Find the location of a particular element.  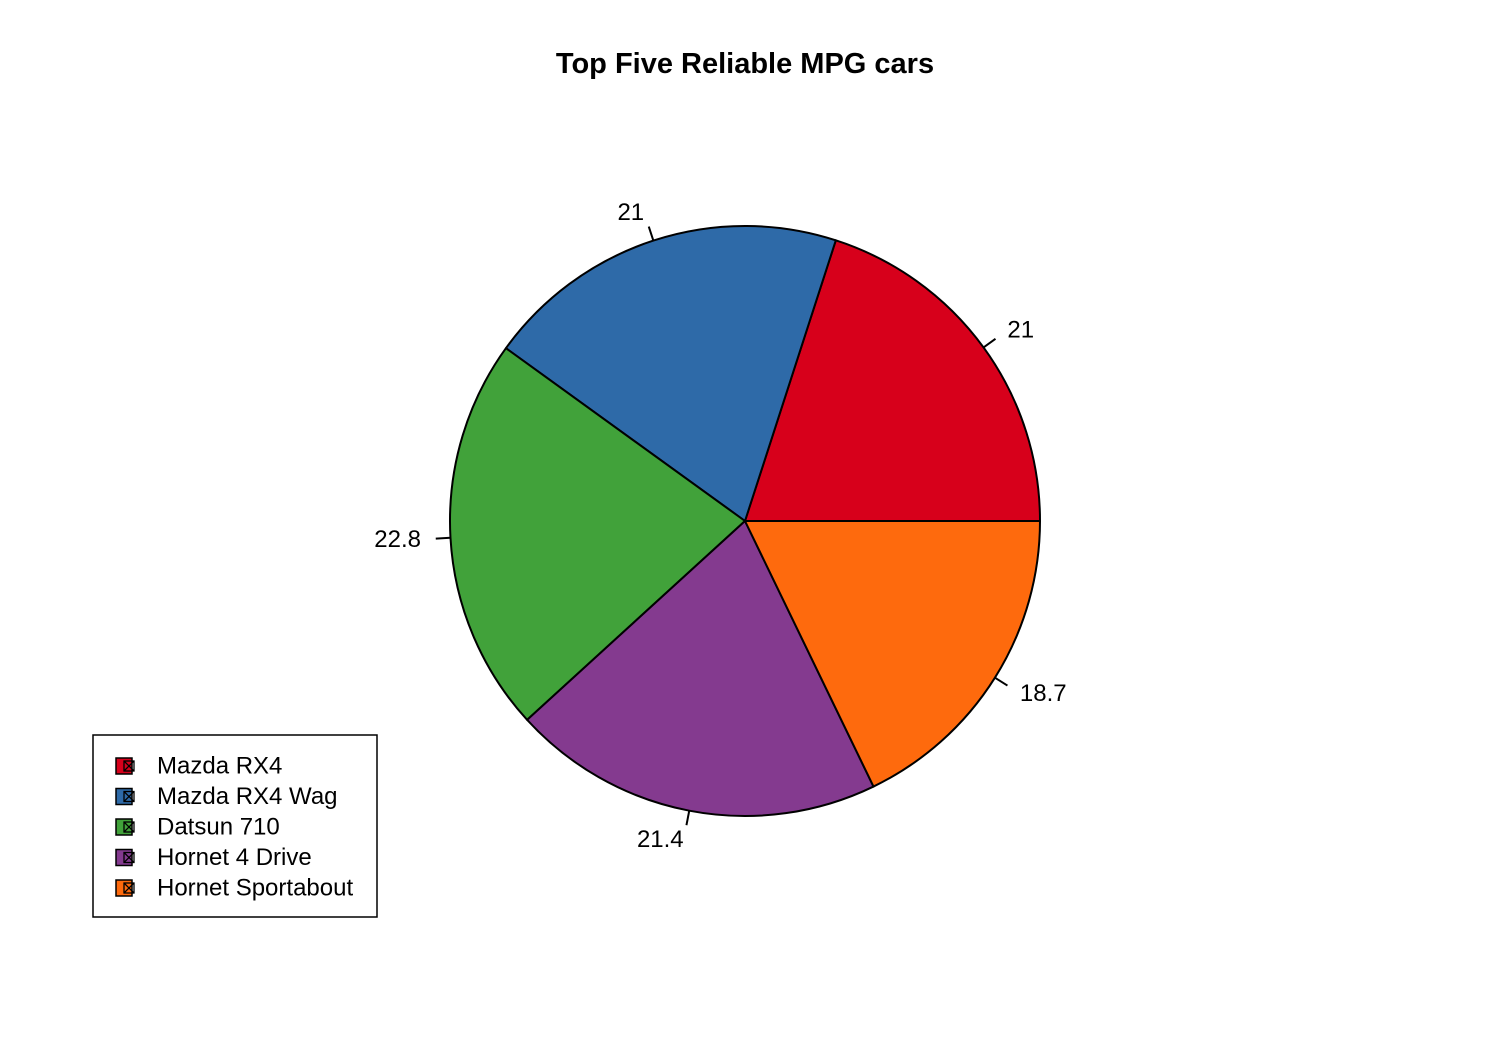

legend-label-4: Hornet 4 Drive is located at coordinates (234, 857).